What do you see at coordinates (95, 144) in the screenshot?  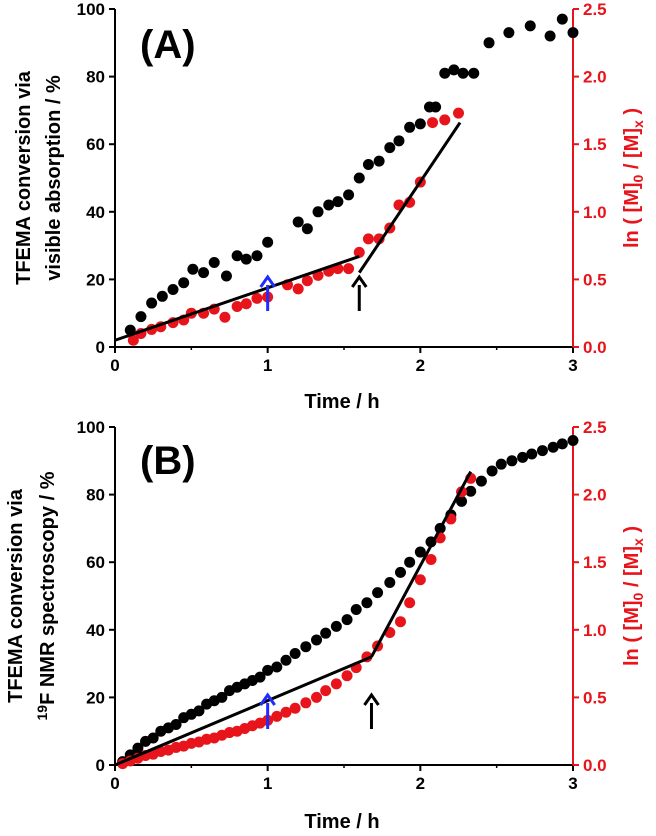 I see `y-left-tick-label: 60` at bounding box center [95, 144].